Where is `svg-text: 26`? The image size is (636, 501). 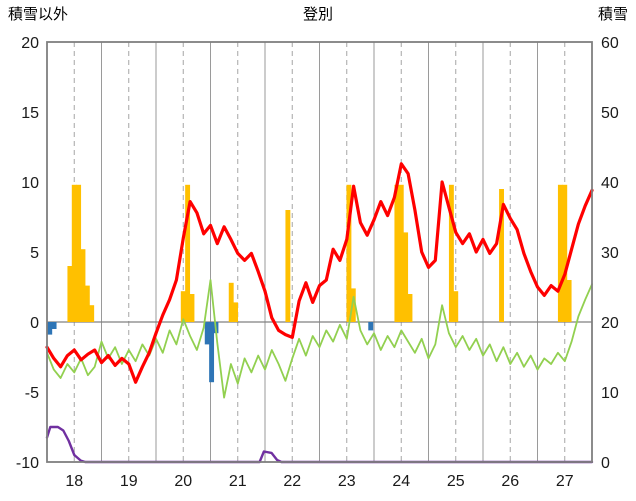
svg-text: 26 is located at coordinates (510, 481).